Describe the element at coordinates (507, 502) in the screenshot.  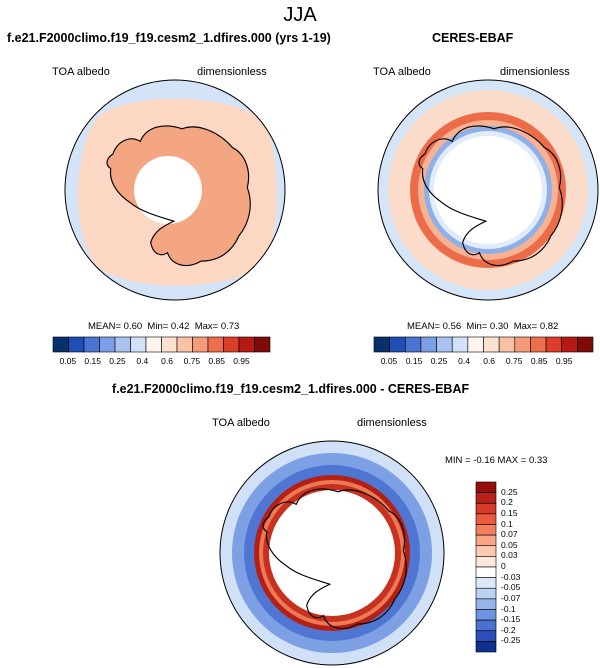
I see `colorbar-tick-label: 0.2` at that location.